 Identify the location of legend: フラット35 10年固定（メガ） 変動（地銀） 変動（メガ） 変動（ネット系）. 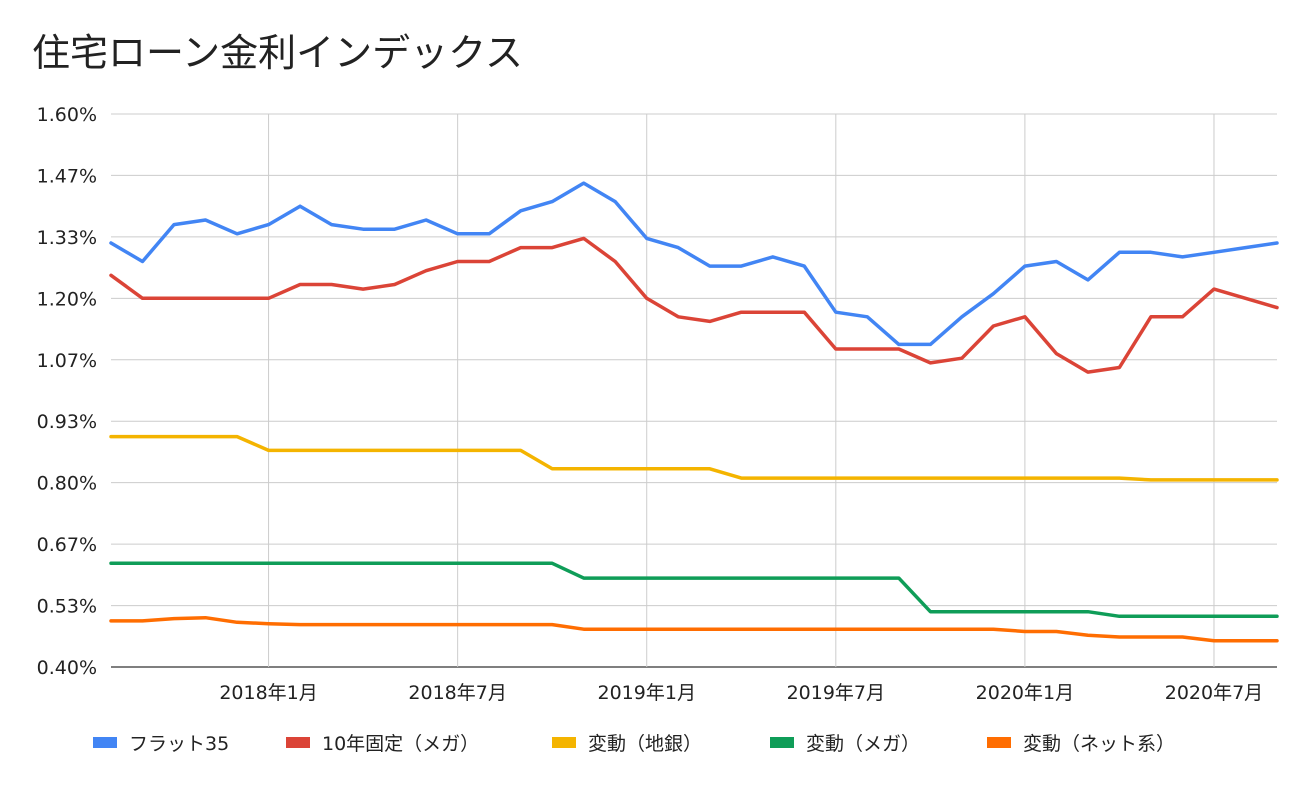
(634, 744).